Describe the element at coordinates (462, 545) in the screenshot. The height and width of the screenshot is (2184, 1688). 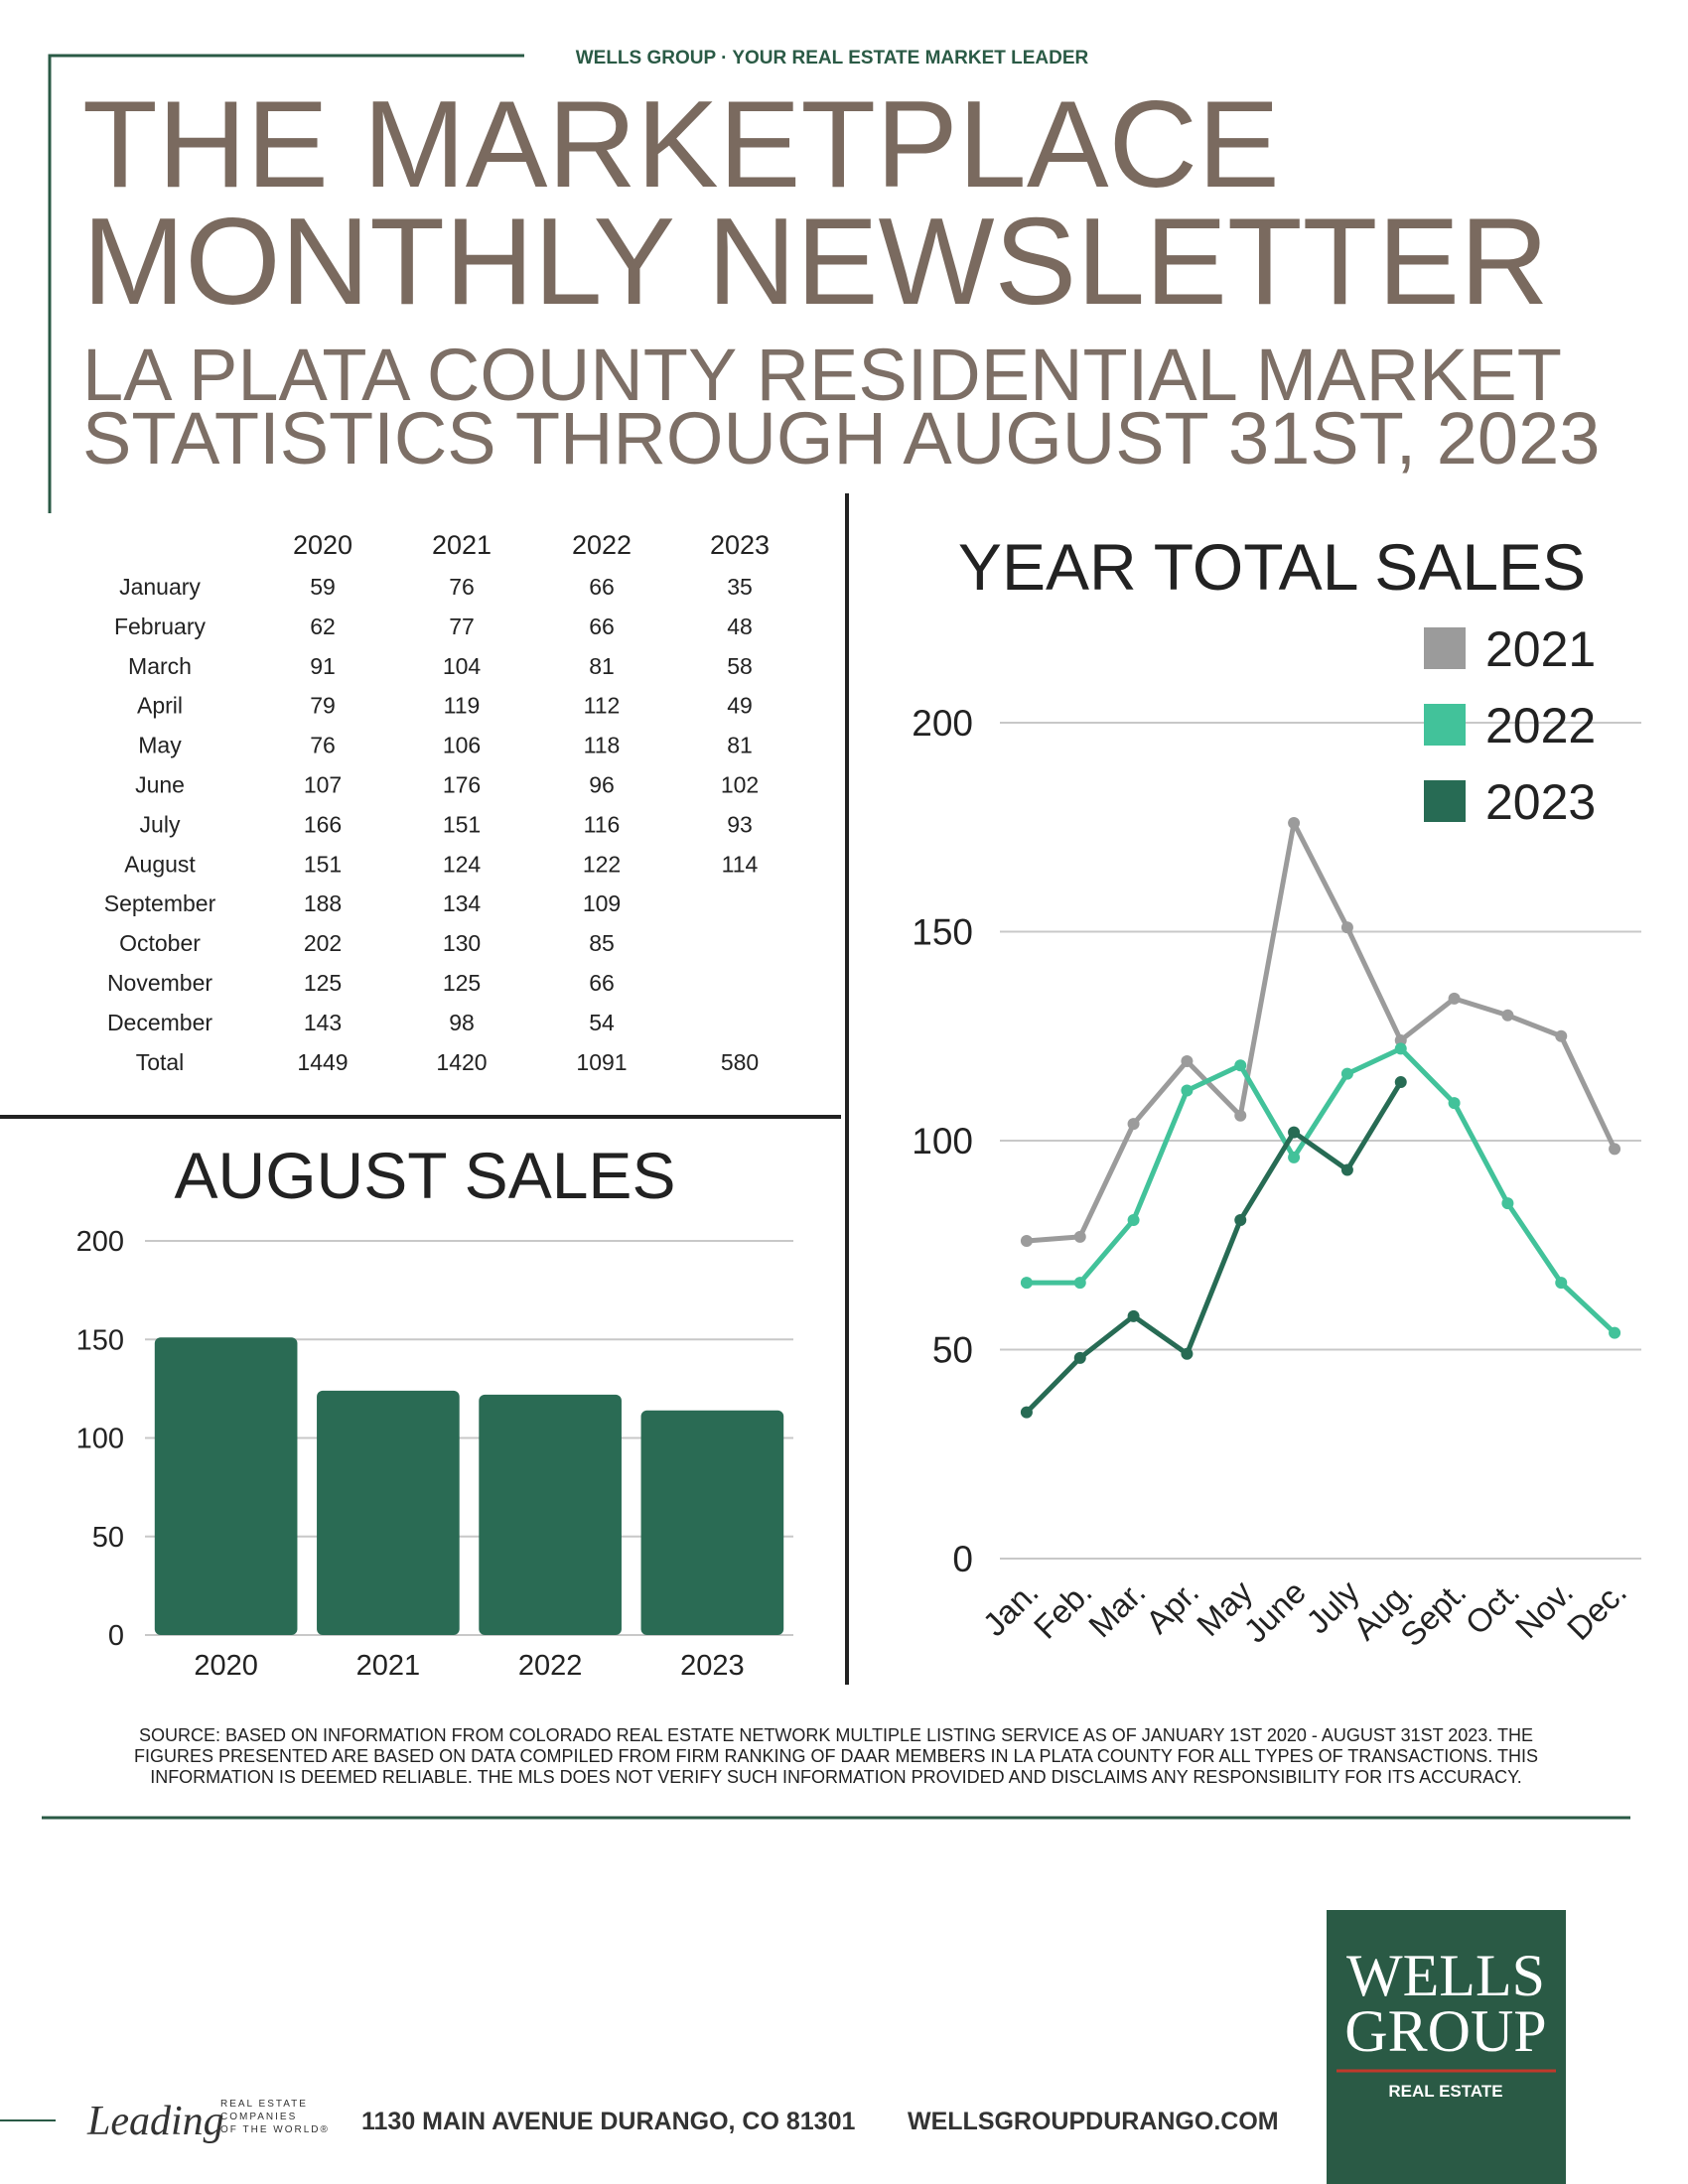
I see `table-header: 2021` at that location.